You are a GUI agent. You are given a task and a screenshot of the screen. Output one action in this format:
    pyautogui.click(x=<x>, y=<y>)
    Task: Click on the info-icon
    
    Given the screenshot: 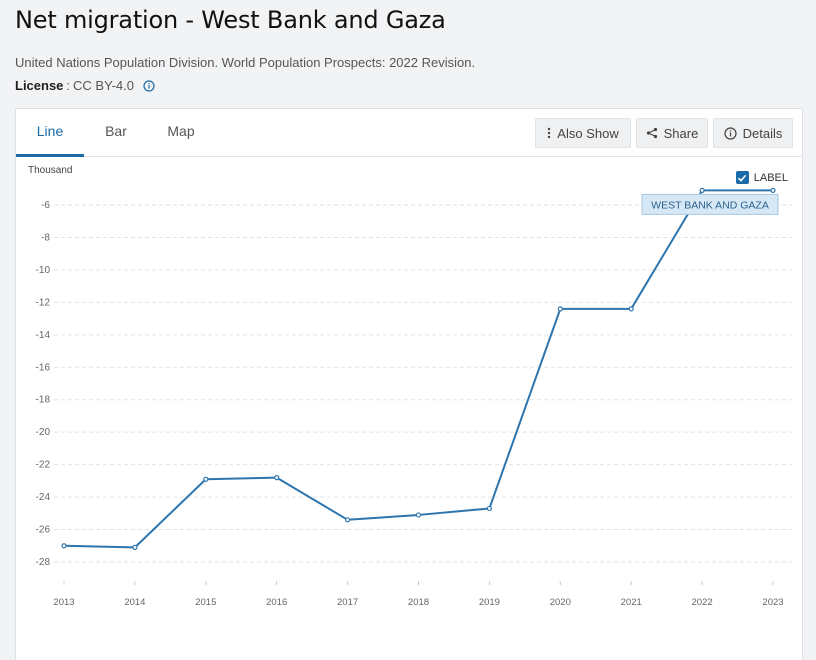 What is the action you would take?
    pyautogui.click(x=149, y=85)
    